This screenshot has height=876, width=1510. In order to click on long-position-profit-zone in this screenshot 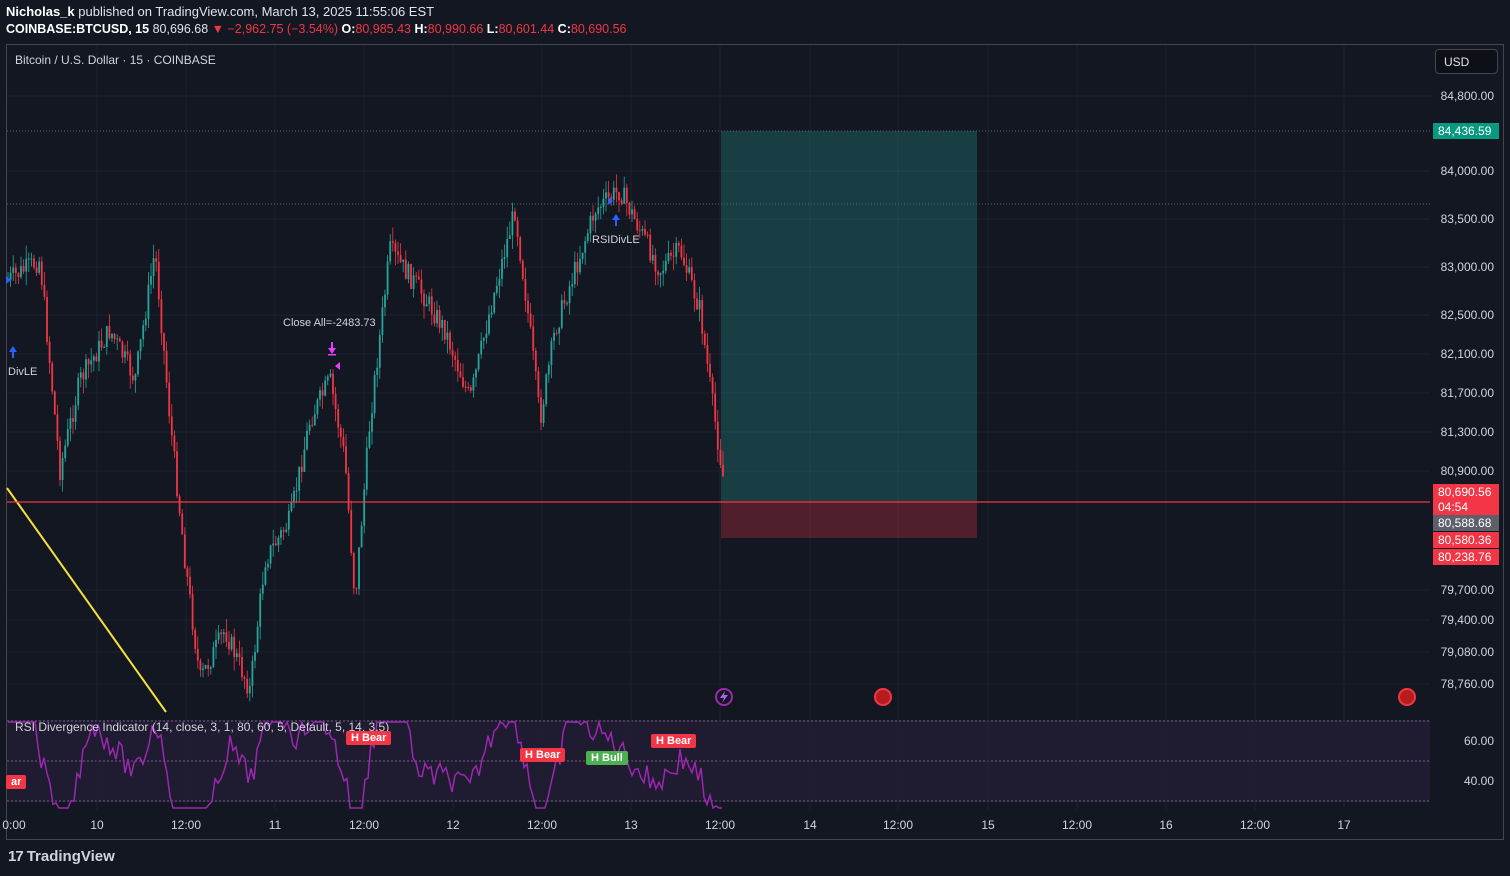, I will do `click(849, 316)`.